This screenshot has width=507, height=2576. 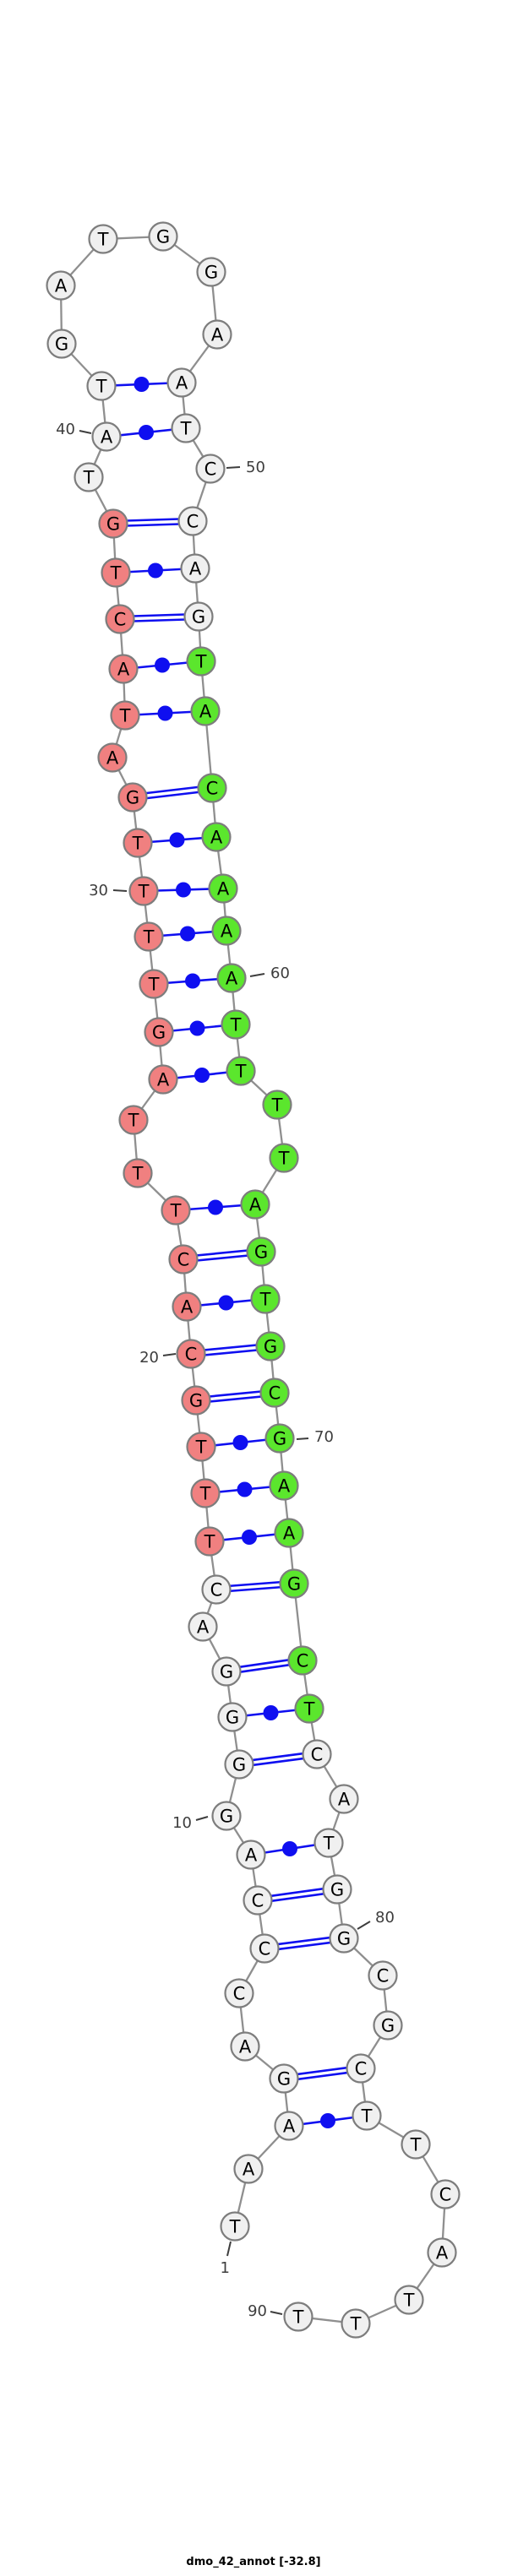 I want to click on position-label: 10, so click(x=182, y=1823).